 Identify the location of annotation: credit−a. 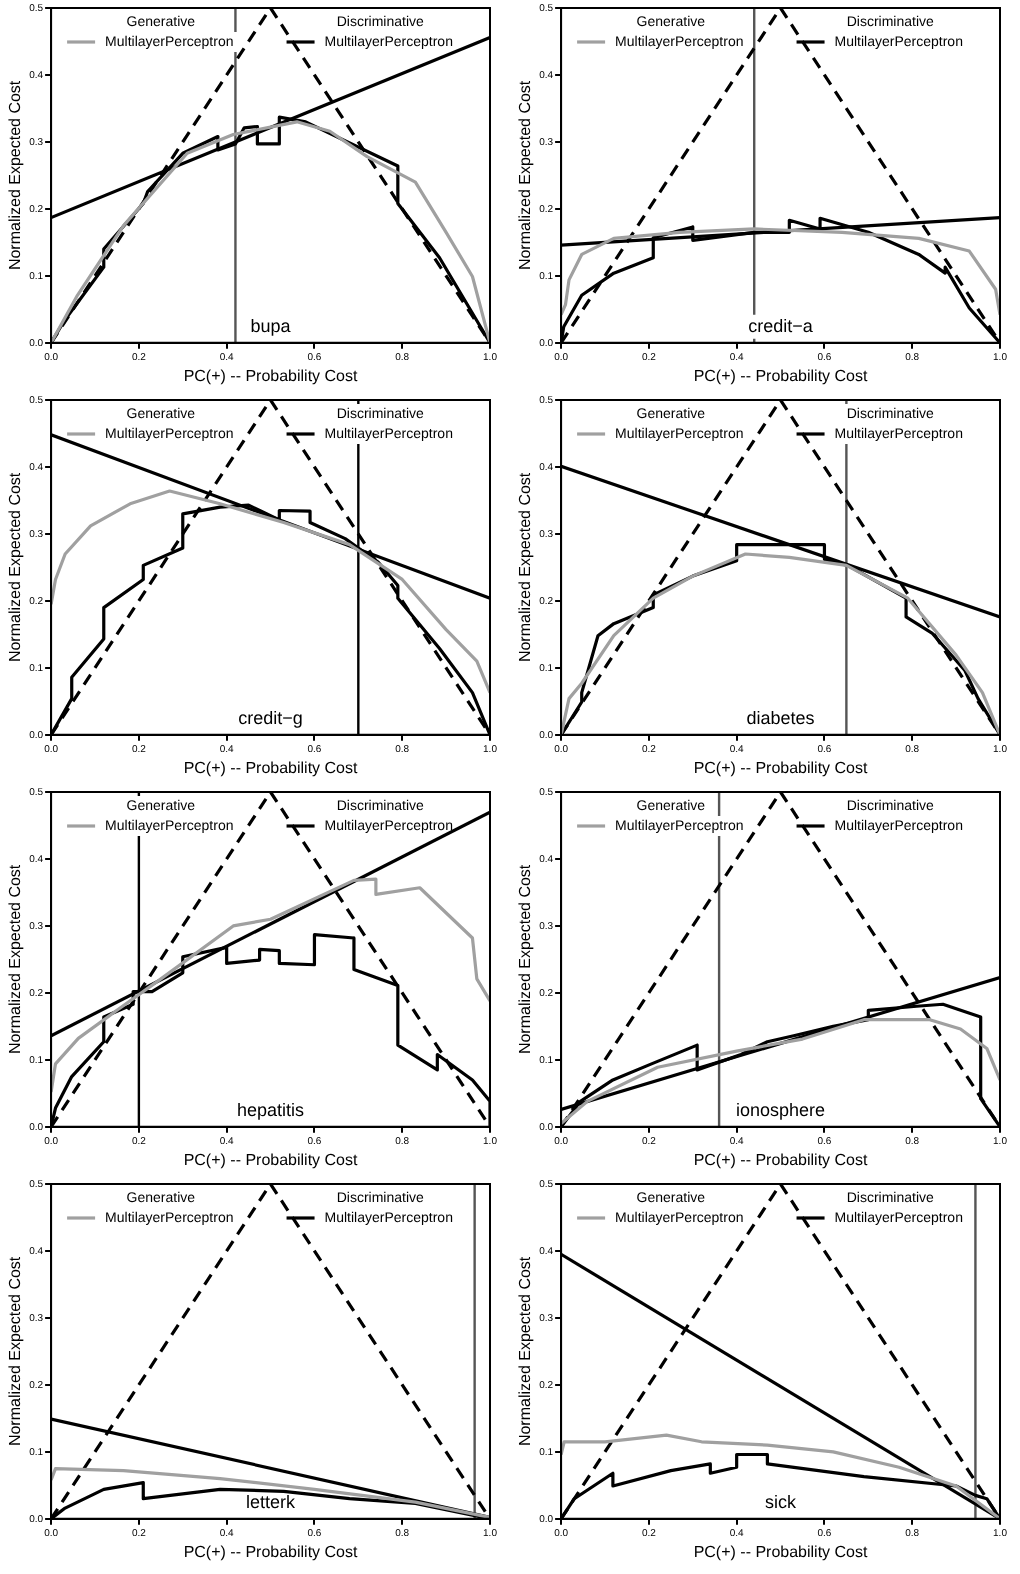
(780, 325).